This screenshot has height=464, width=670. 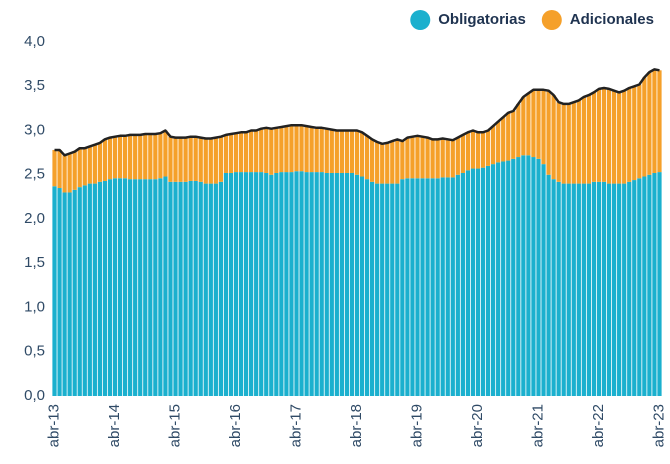 I want to click on legend-label: Adicionales, so click(x=612, y=19).